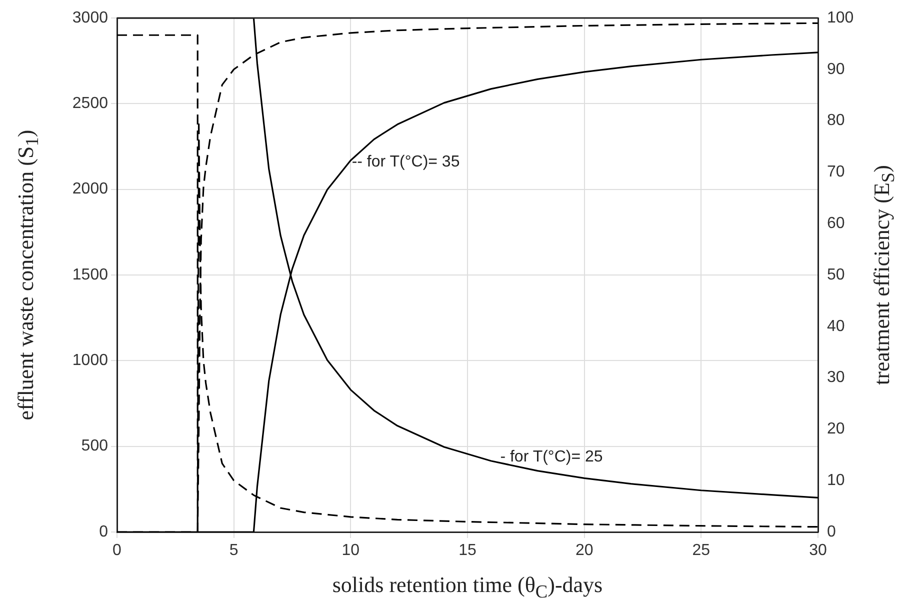  I want to click on y-tick-label: 3000, so click(90, 17).